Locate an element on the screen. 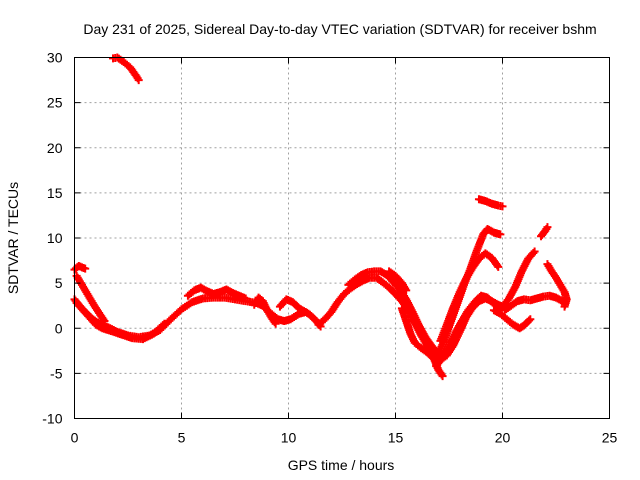 The width and height of the screenshot is (640, 480). x-tick-label: 5 is located at coordinates (182, 438).